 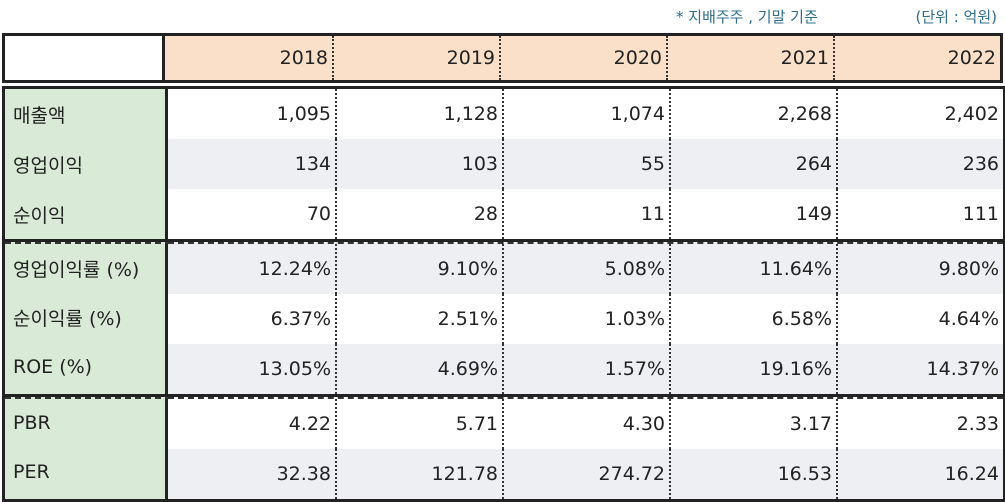 I want to click on value-cell: 11, so click(x=585, y=214).